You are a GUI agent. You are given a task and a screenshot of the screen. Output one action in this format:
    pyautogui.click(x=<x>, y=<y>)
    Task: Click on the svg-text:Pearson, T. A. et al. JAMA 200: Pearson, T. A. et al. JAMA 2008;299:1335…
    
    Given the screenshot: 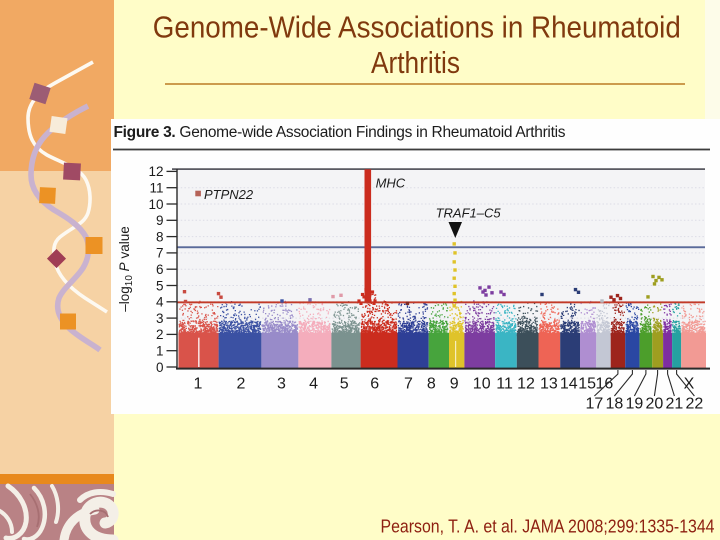 What is the action you would take?
    pyautogui.click(x=548, y=527)
    